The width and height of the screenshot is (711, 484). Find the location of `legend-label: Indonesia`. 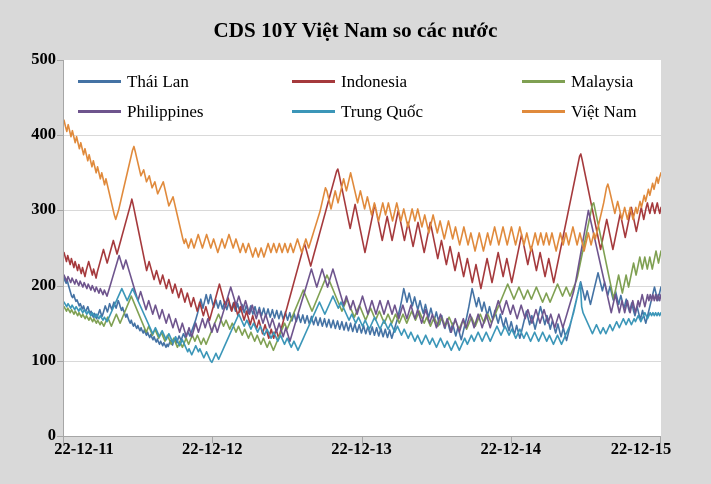

legend-label: Indonesia is located at coordinates (374, 81).